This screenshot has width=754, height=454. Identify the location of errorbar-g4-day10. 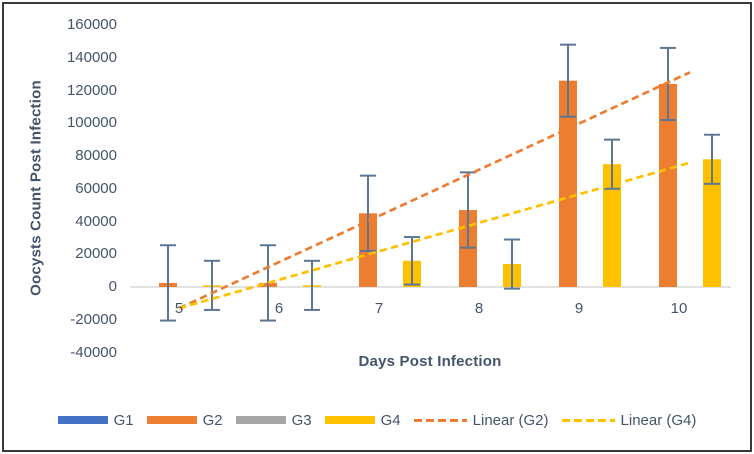
(712, 159).